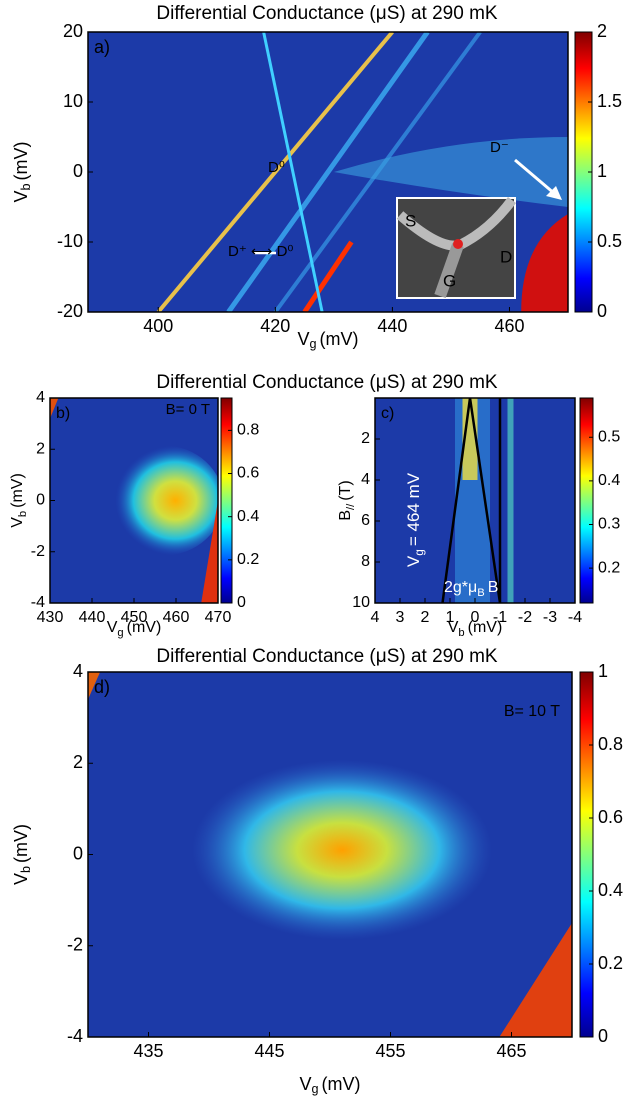 This screenshot has width=638, height=1114. What do you see at coordinates (375, 617) in the screenshot?
I see `x-tick-label: 4` at bounding box center [375, 617].